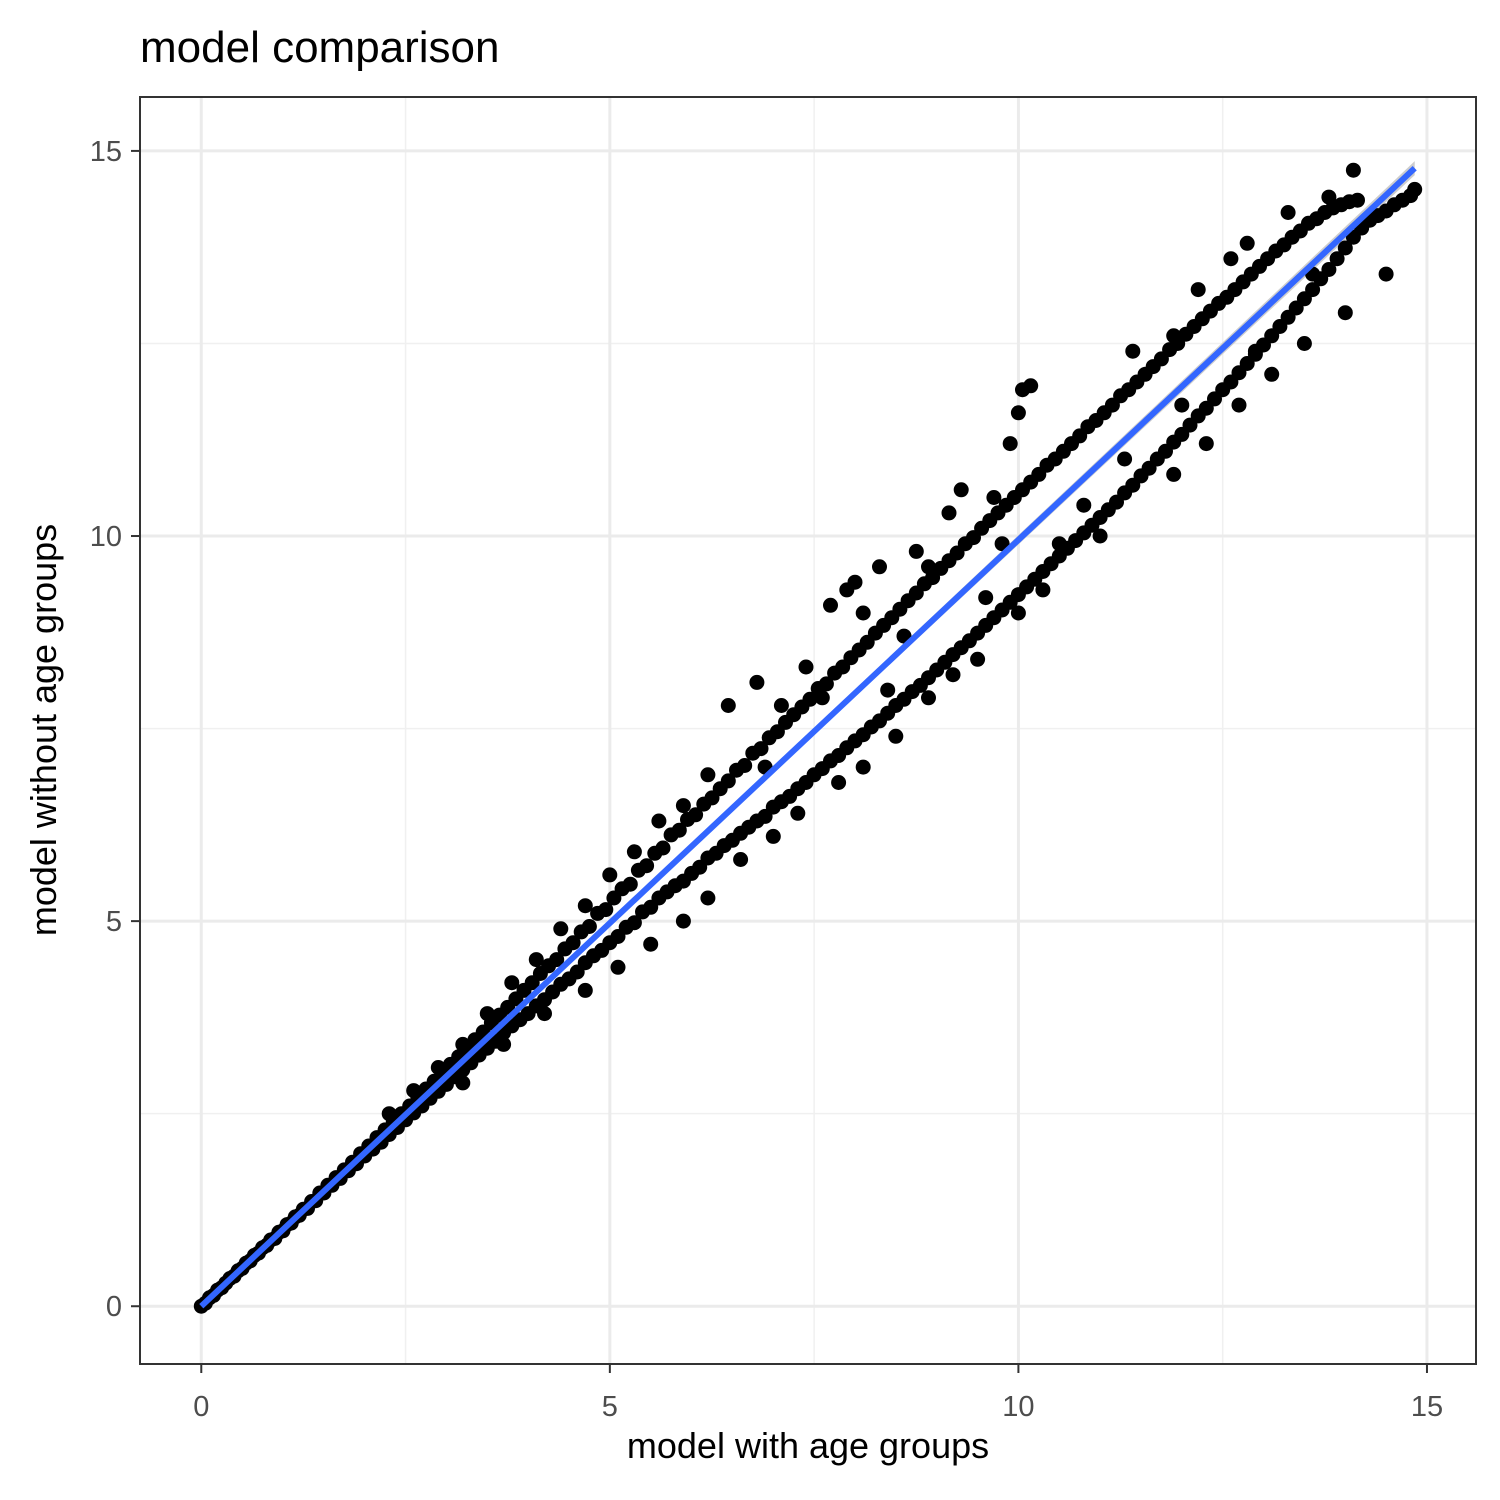  I want to click on x-tick-label: 15, so click(1427, 1407).